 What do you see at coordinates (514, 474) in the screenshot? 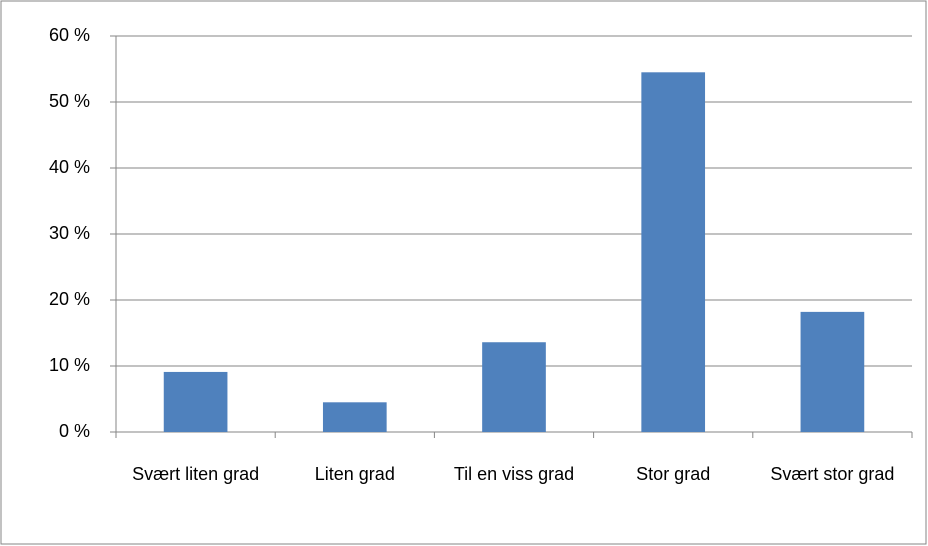
I see `x-tick-label: Til en viss grad` at bounding box center [514, 474].